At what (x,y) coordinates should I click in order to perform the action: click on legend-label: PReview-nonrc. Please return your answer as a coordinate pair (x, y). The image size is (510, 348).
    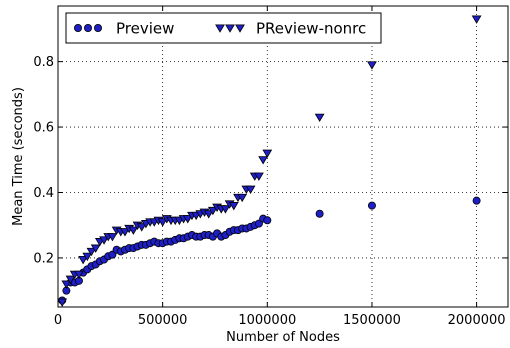
    Looking at the image, I should click on (311, 29).